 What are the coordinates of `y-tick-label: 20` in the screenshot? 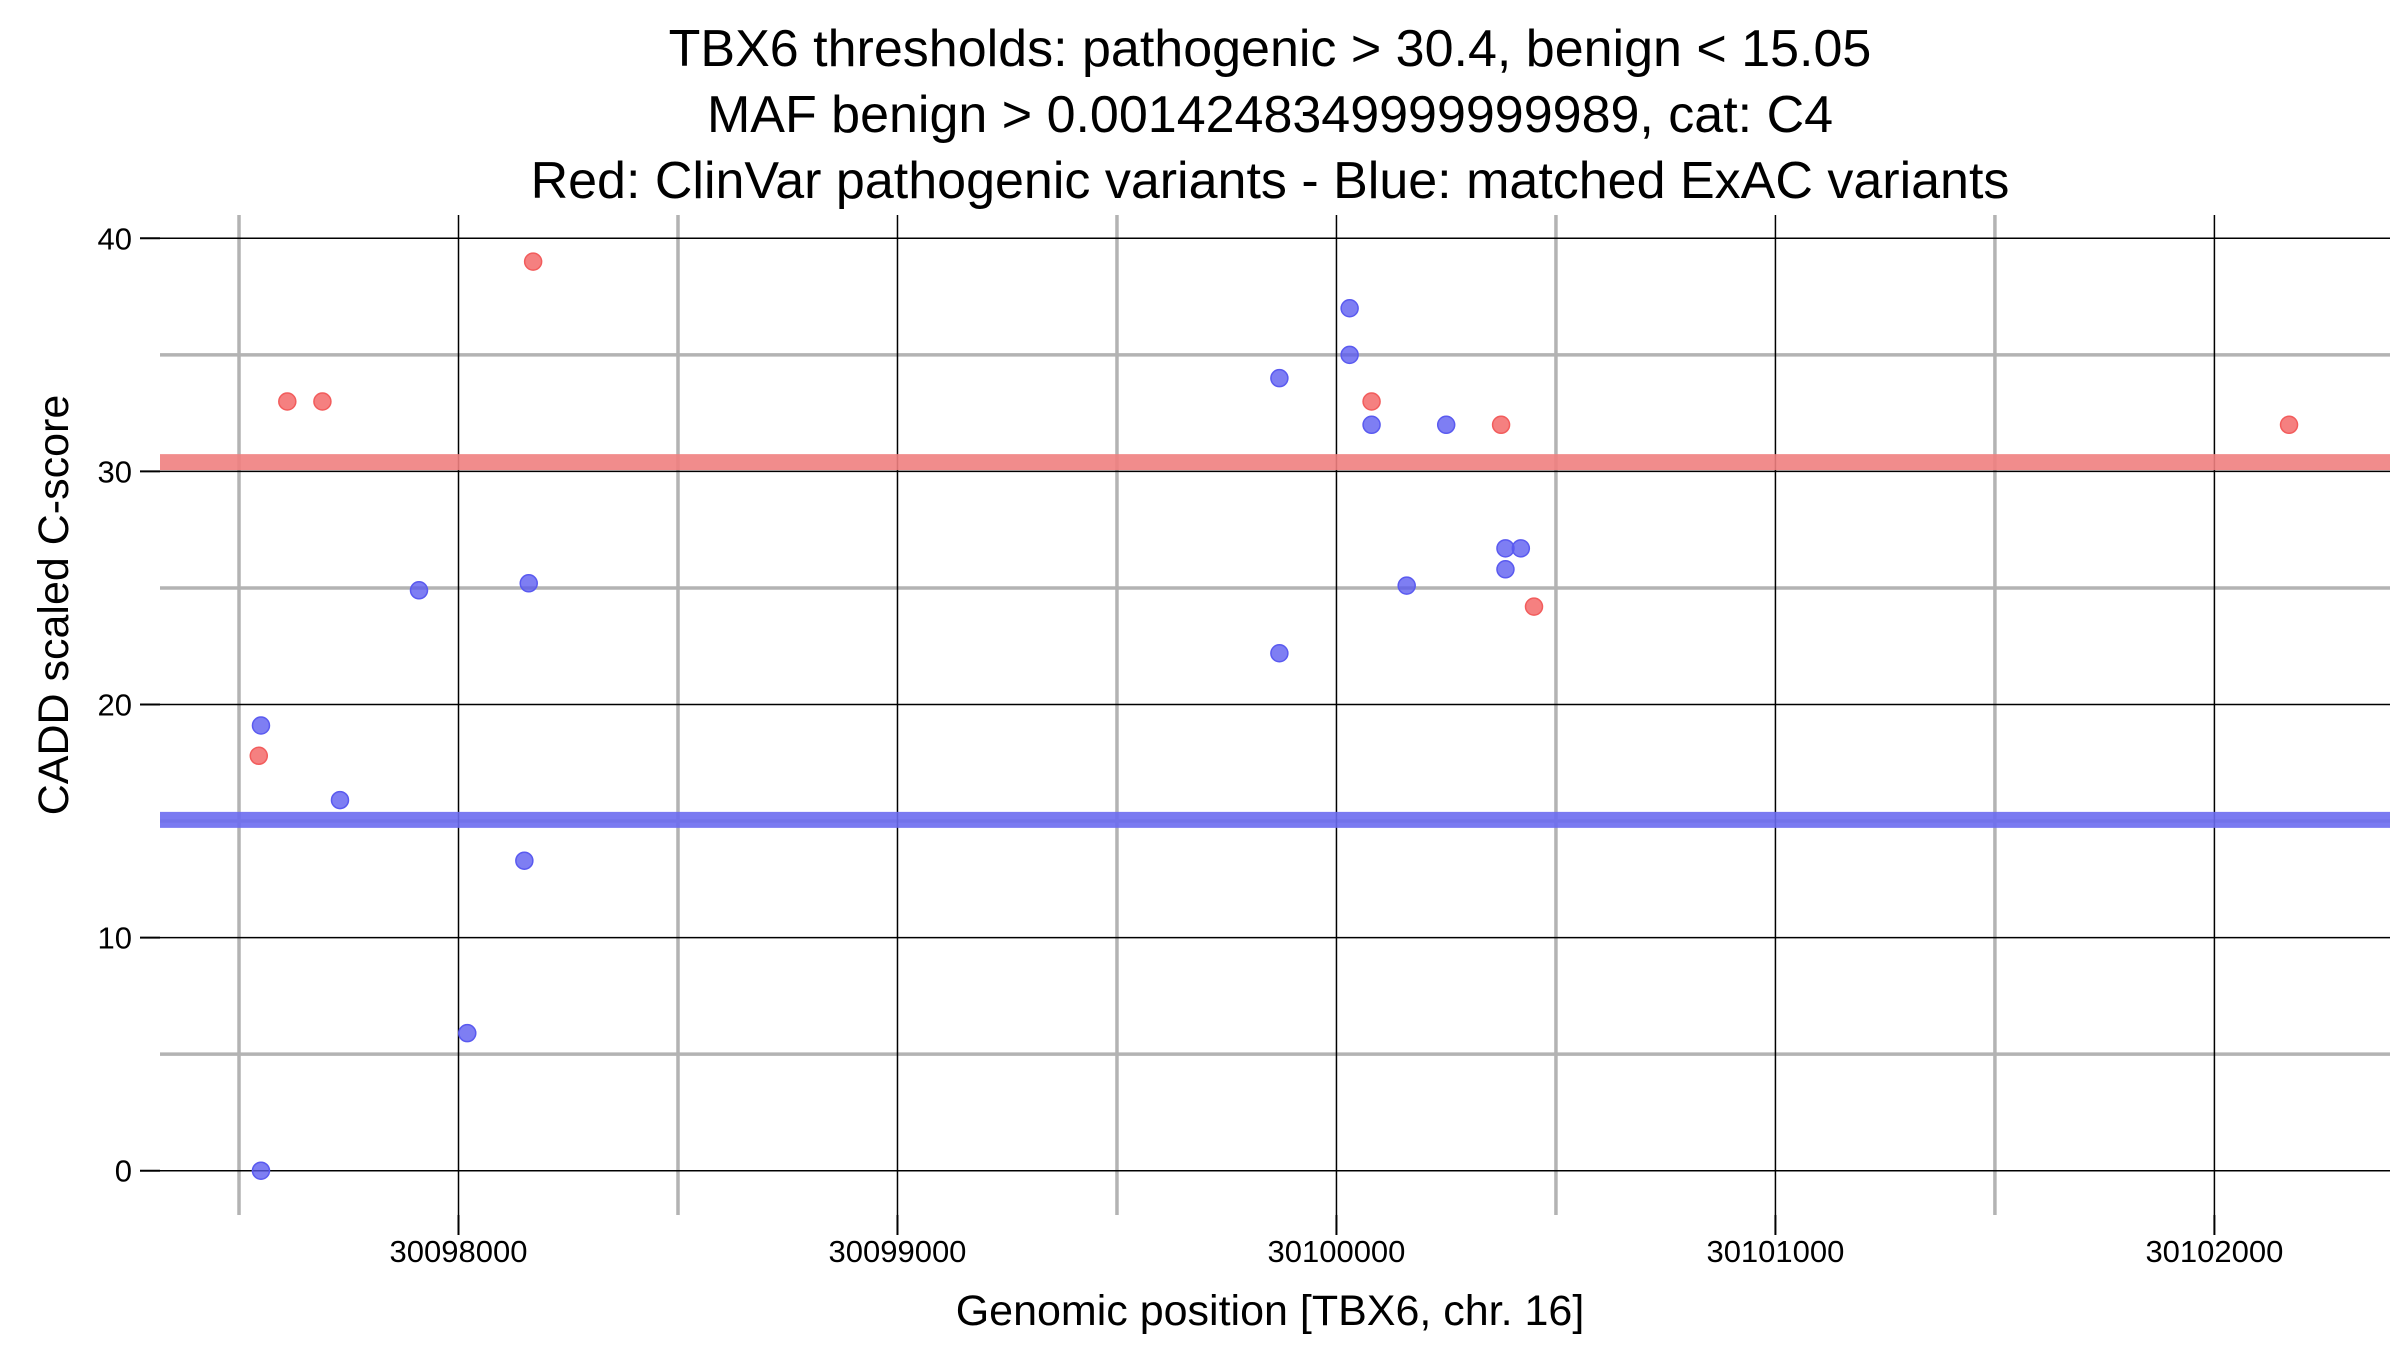 It's located at (115, 705).